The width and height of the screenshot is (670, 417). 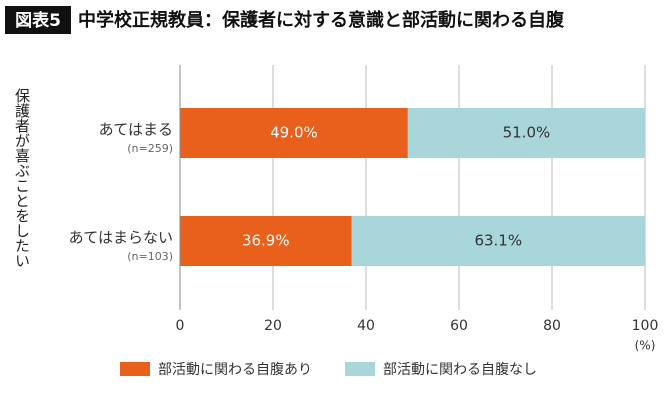 I want to click on value-label: 49.0%, so click(x=294, y=133).